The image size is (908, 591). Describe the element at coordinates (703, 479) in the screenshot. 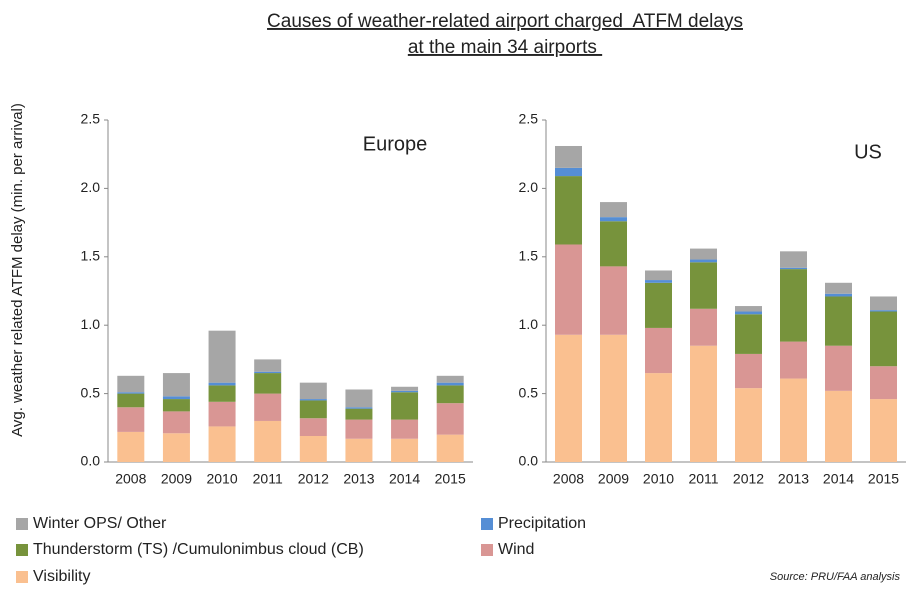

I see `x-tick-label: 2011` at that location.